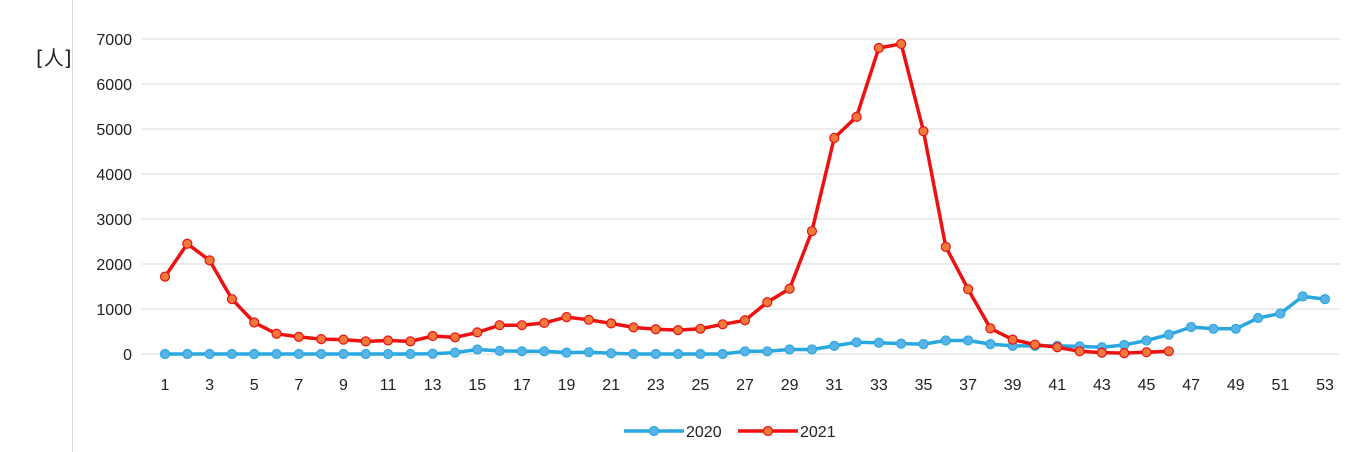  I want to click on legend-2021-marker, so click(768, 431).